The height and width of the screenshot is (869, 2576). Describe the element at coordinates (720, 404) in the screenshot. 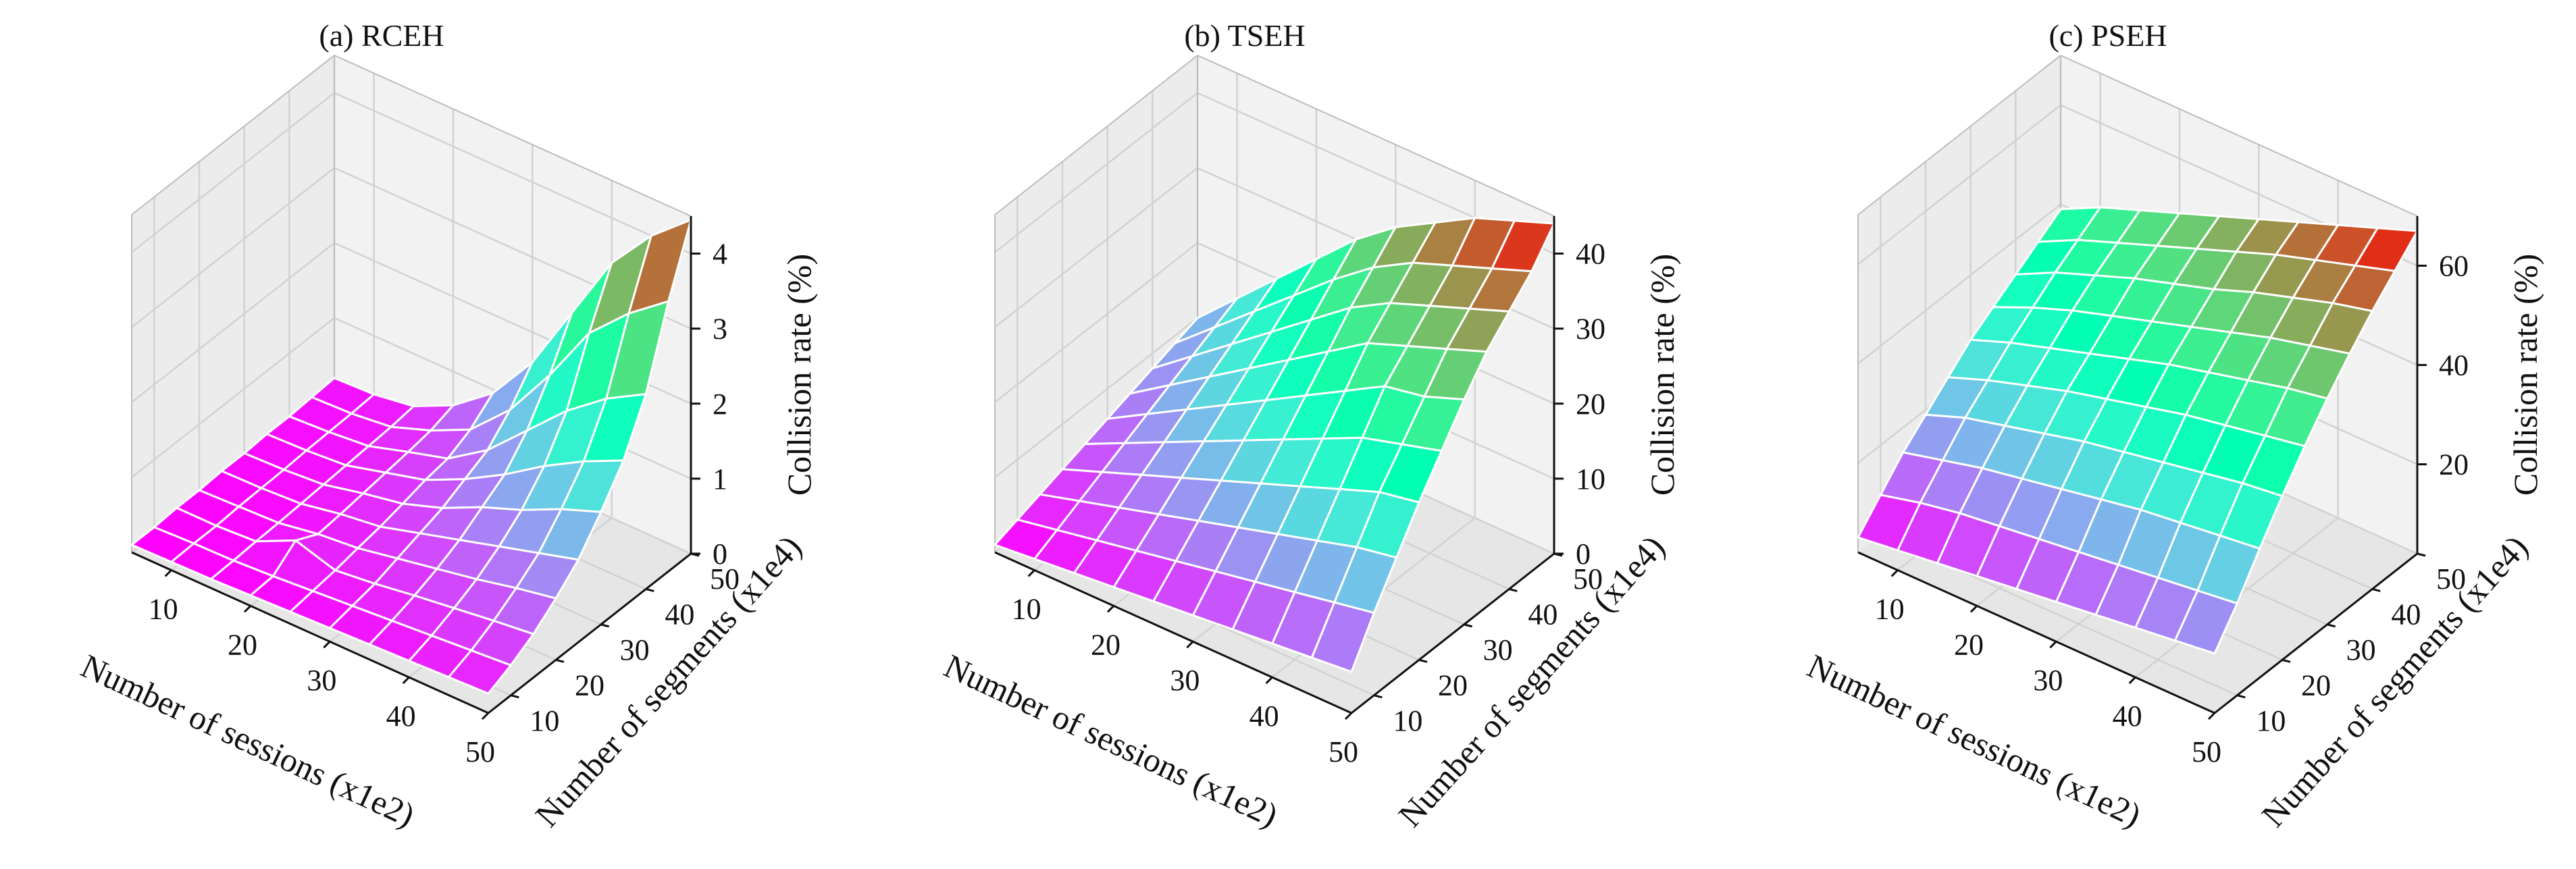

I see `z-tick-label: 2` at that location.